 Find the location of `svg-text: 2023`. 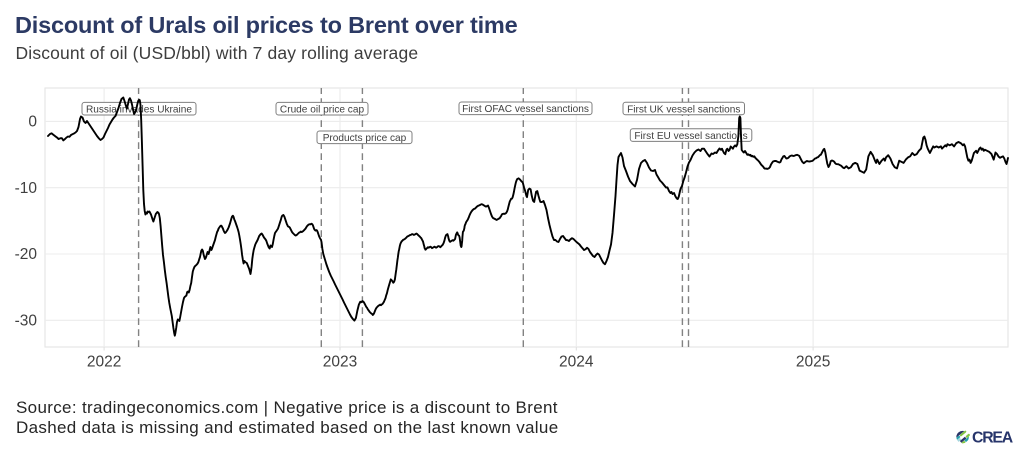

svg-text: 2023 is located at coordinates (340, 362).